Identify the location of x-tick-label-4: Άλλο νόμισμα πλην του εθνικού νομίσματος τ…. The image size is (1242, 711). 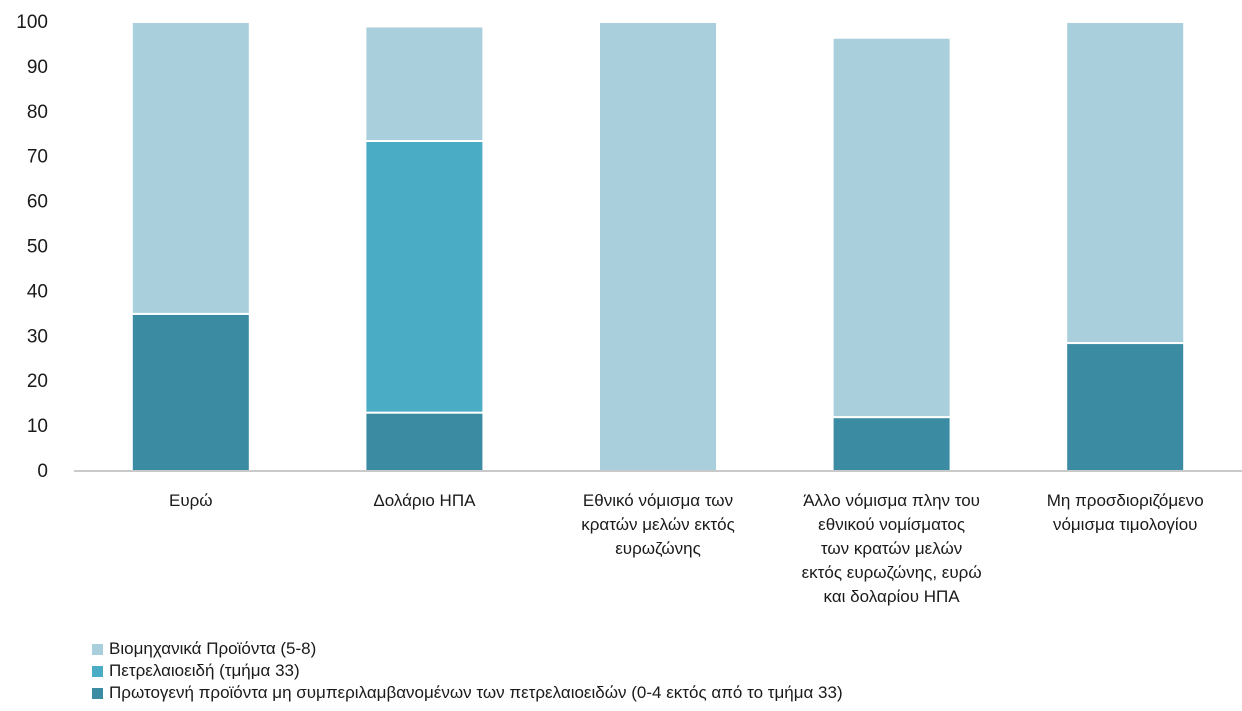
(892, 548).